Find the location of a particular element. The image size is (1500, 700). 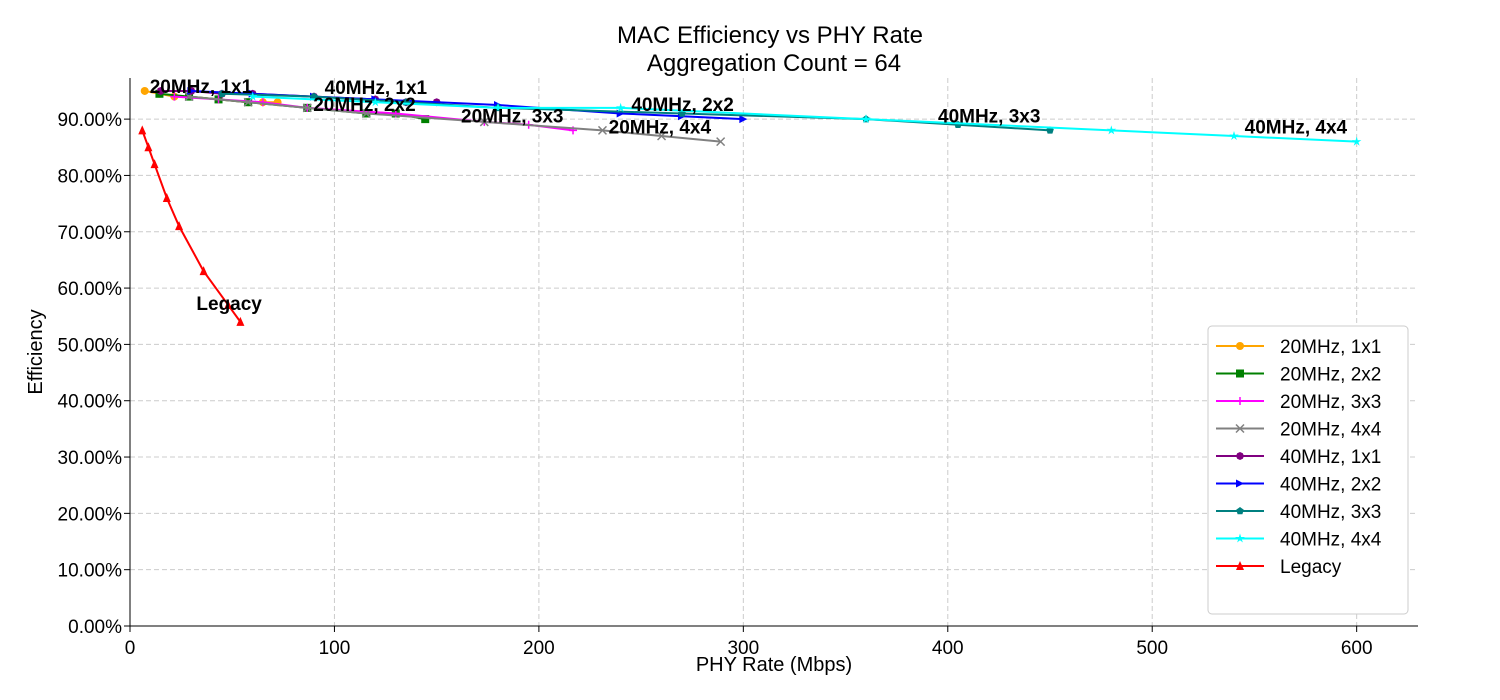

x-axis-label: PHY Rate (Mbps) is located at coordinates (774, 665).